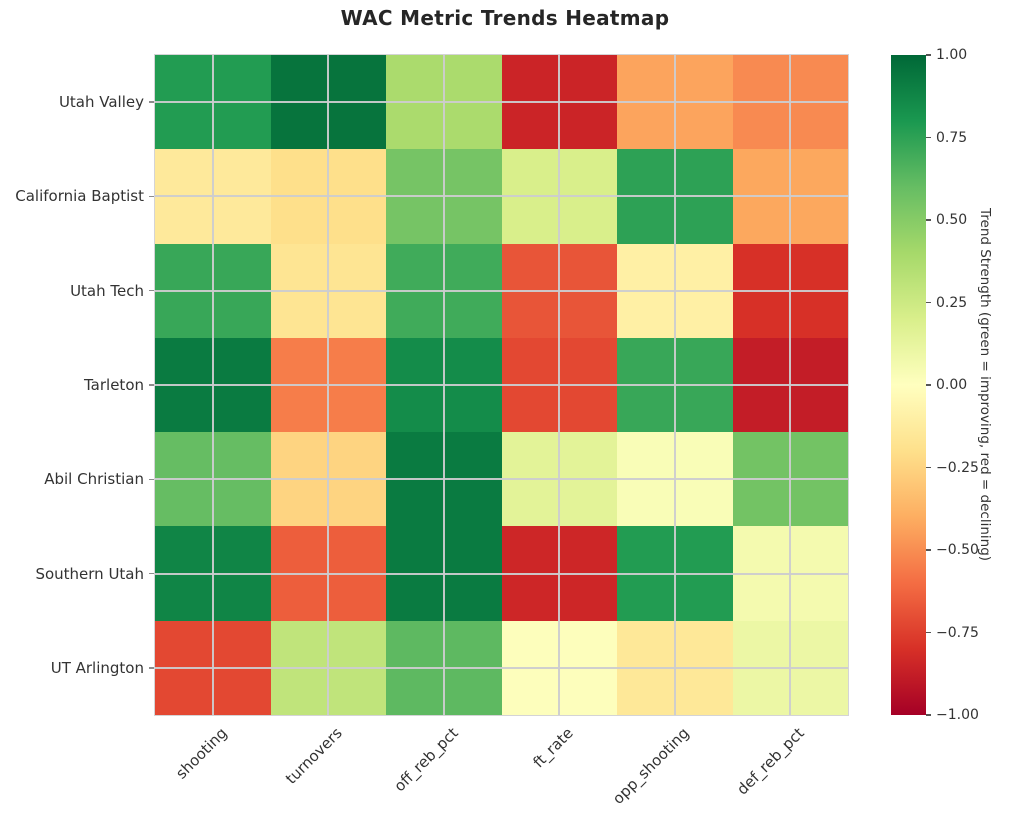 The height and width of the screenshot is (822, 1024). Describe the element at coordinates (952, 220) in the screenshot. I see `colorbar-tick-label: 0.50` at that location.